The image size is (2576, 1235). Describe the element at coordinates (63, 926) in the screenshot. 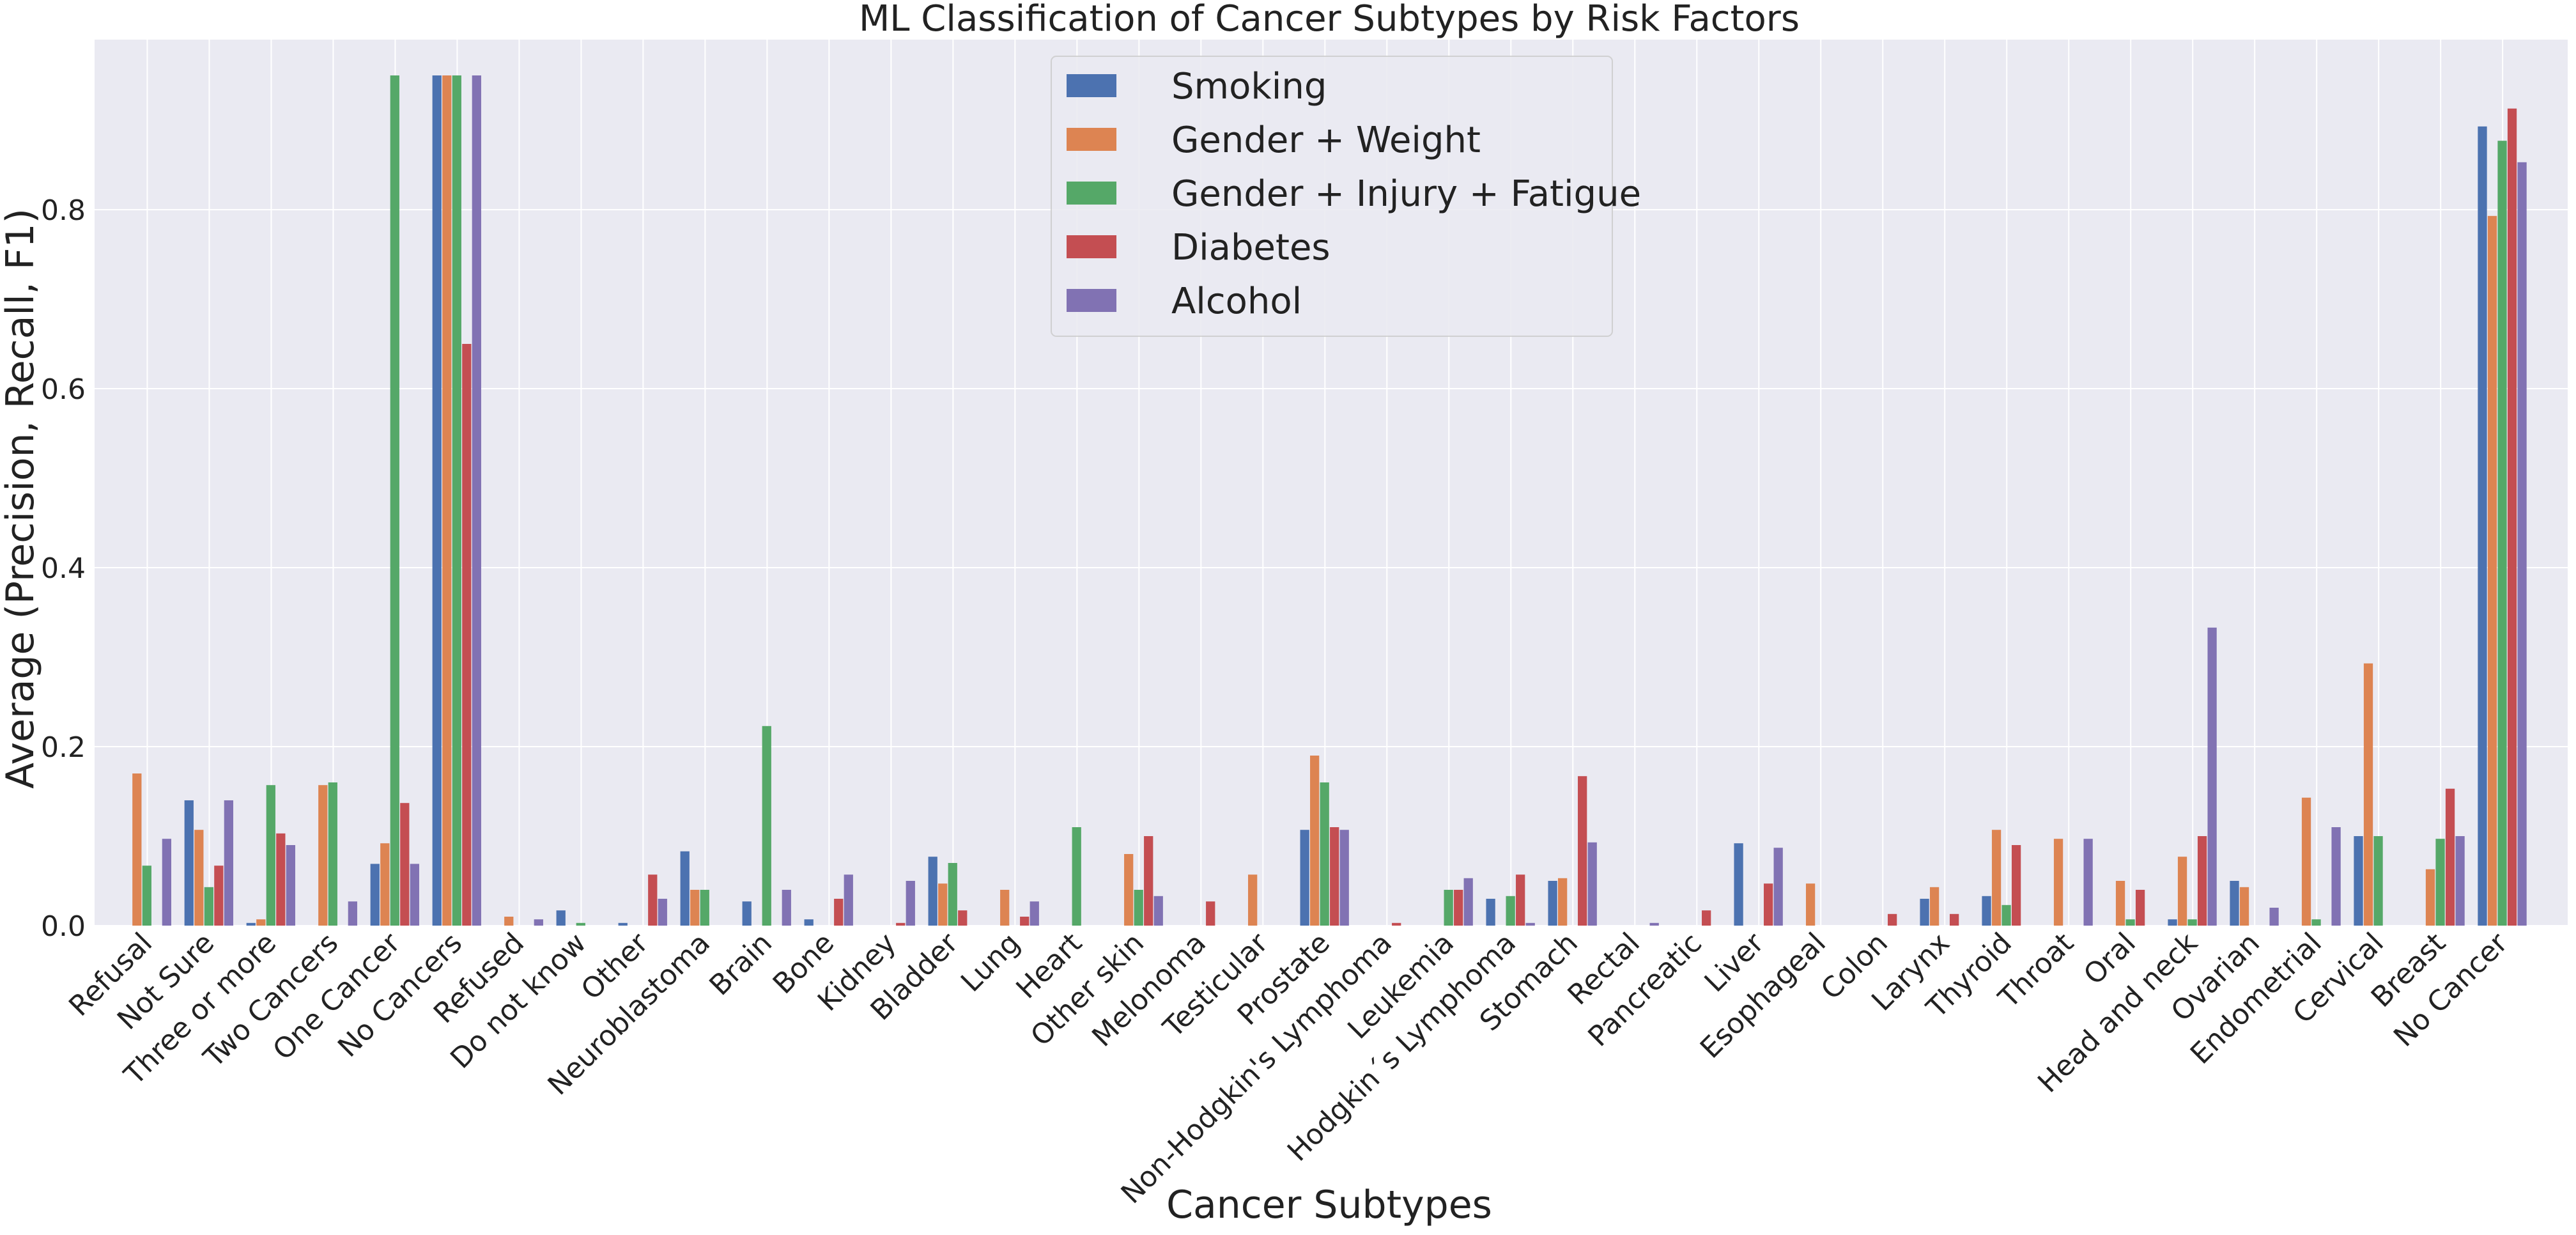

I see `y-tick-label: 0.0` at that location.